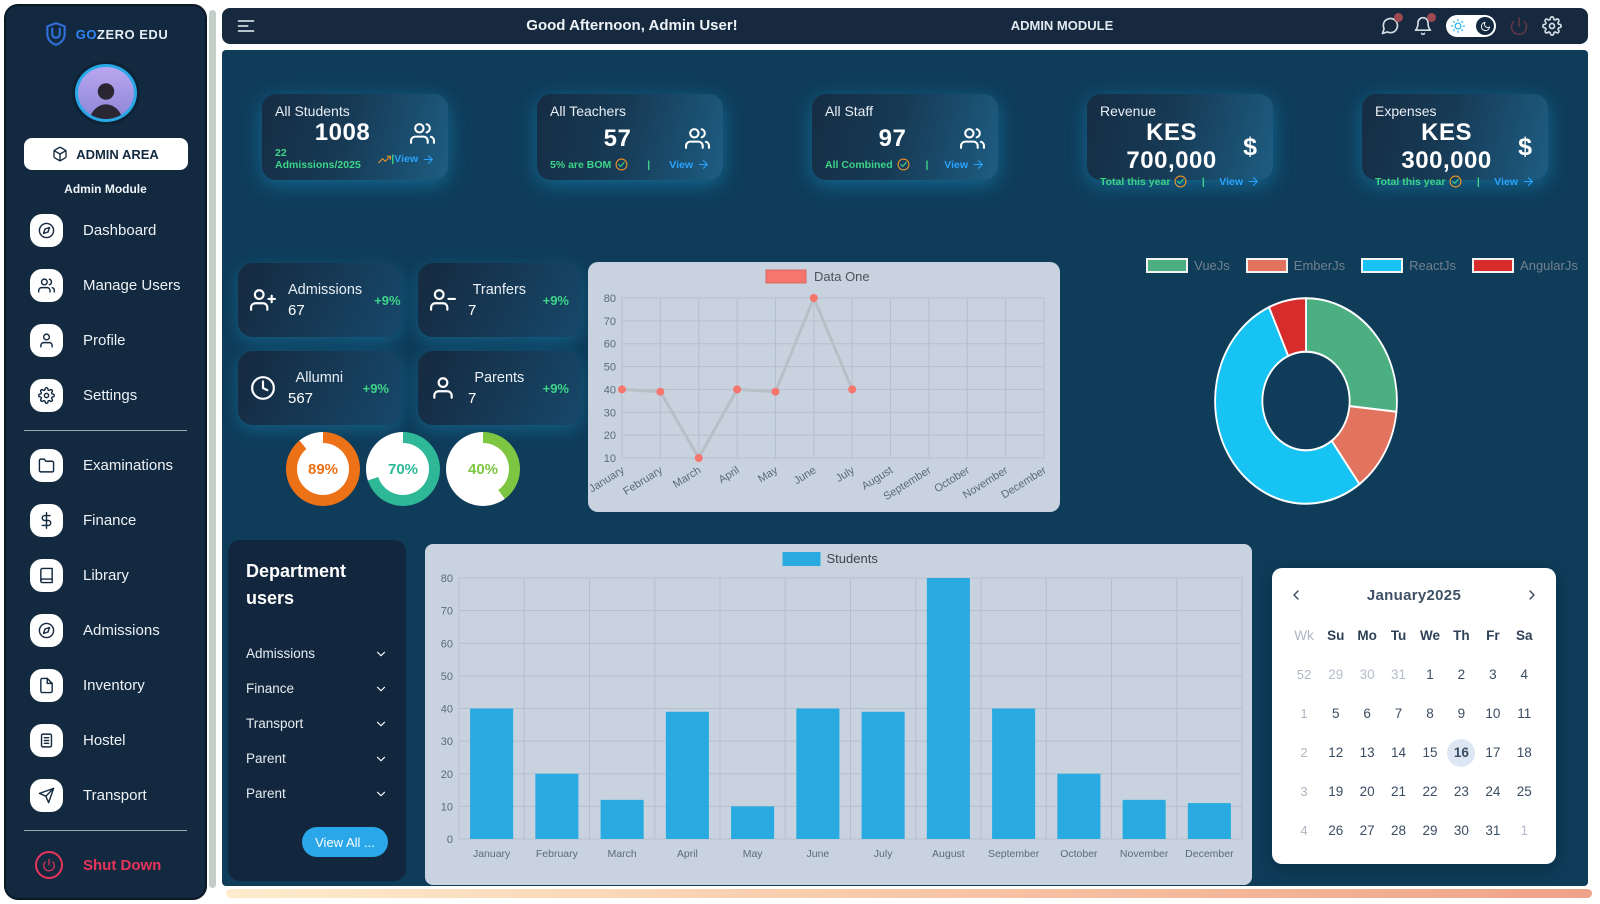 This screenshot has width=1600, height=904. I want to click on calendar-day: 13, so click(1367, 752).